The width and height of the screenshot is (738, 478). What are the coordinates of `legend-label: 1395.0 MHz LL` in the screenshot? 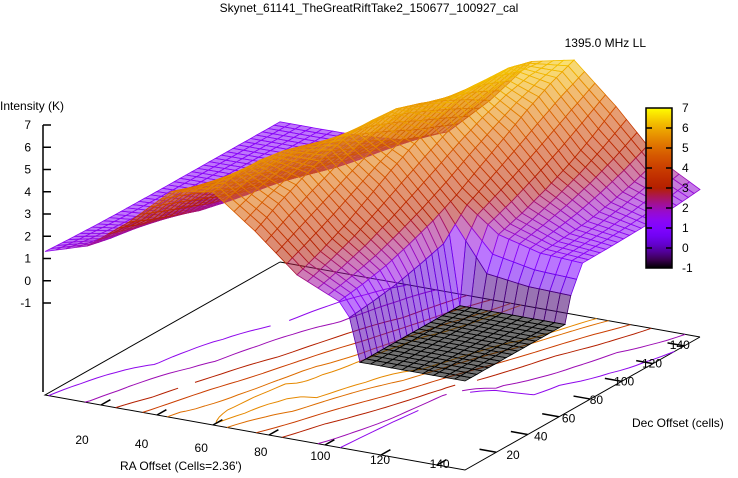 It's located at (606, 43).